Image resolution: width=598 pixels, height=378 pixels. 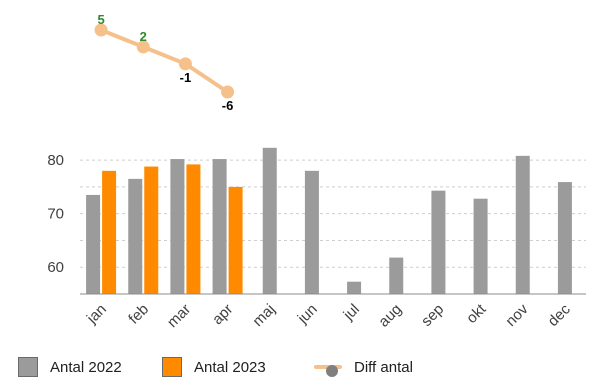 I want to click on diff-label-jan: 5, so click(x=100, y=19).